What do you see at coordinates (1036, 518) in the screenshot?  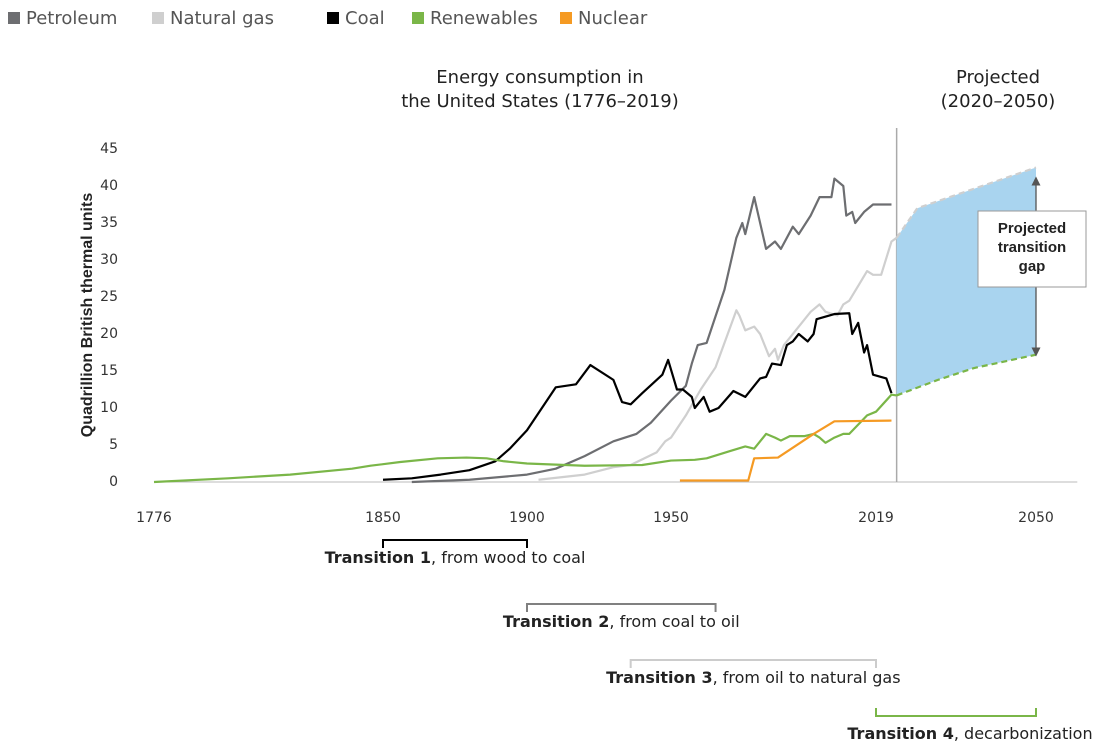 I see `x-tick-label: 2050` at bounding box center [1036, 518].